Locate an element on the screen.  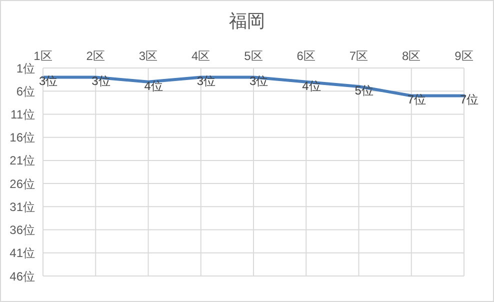
y-tick-label: 11位 is located at coordinates (22, 114).